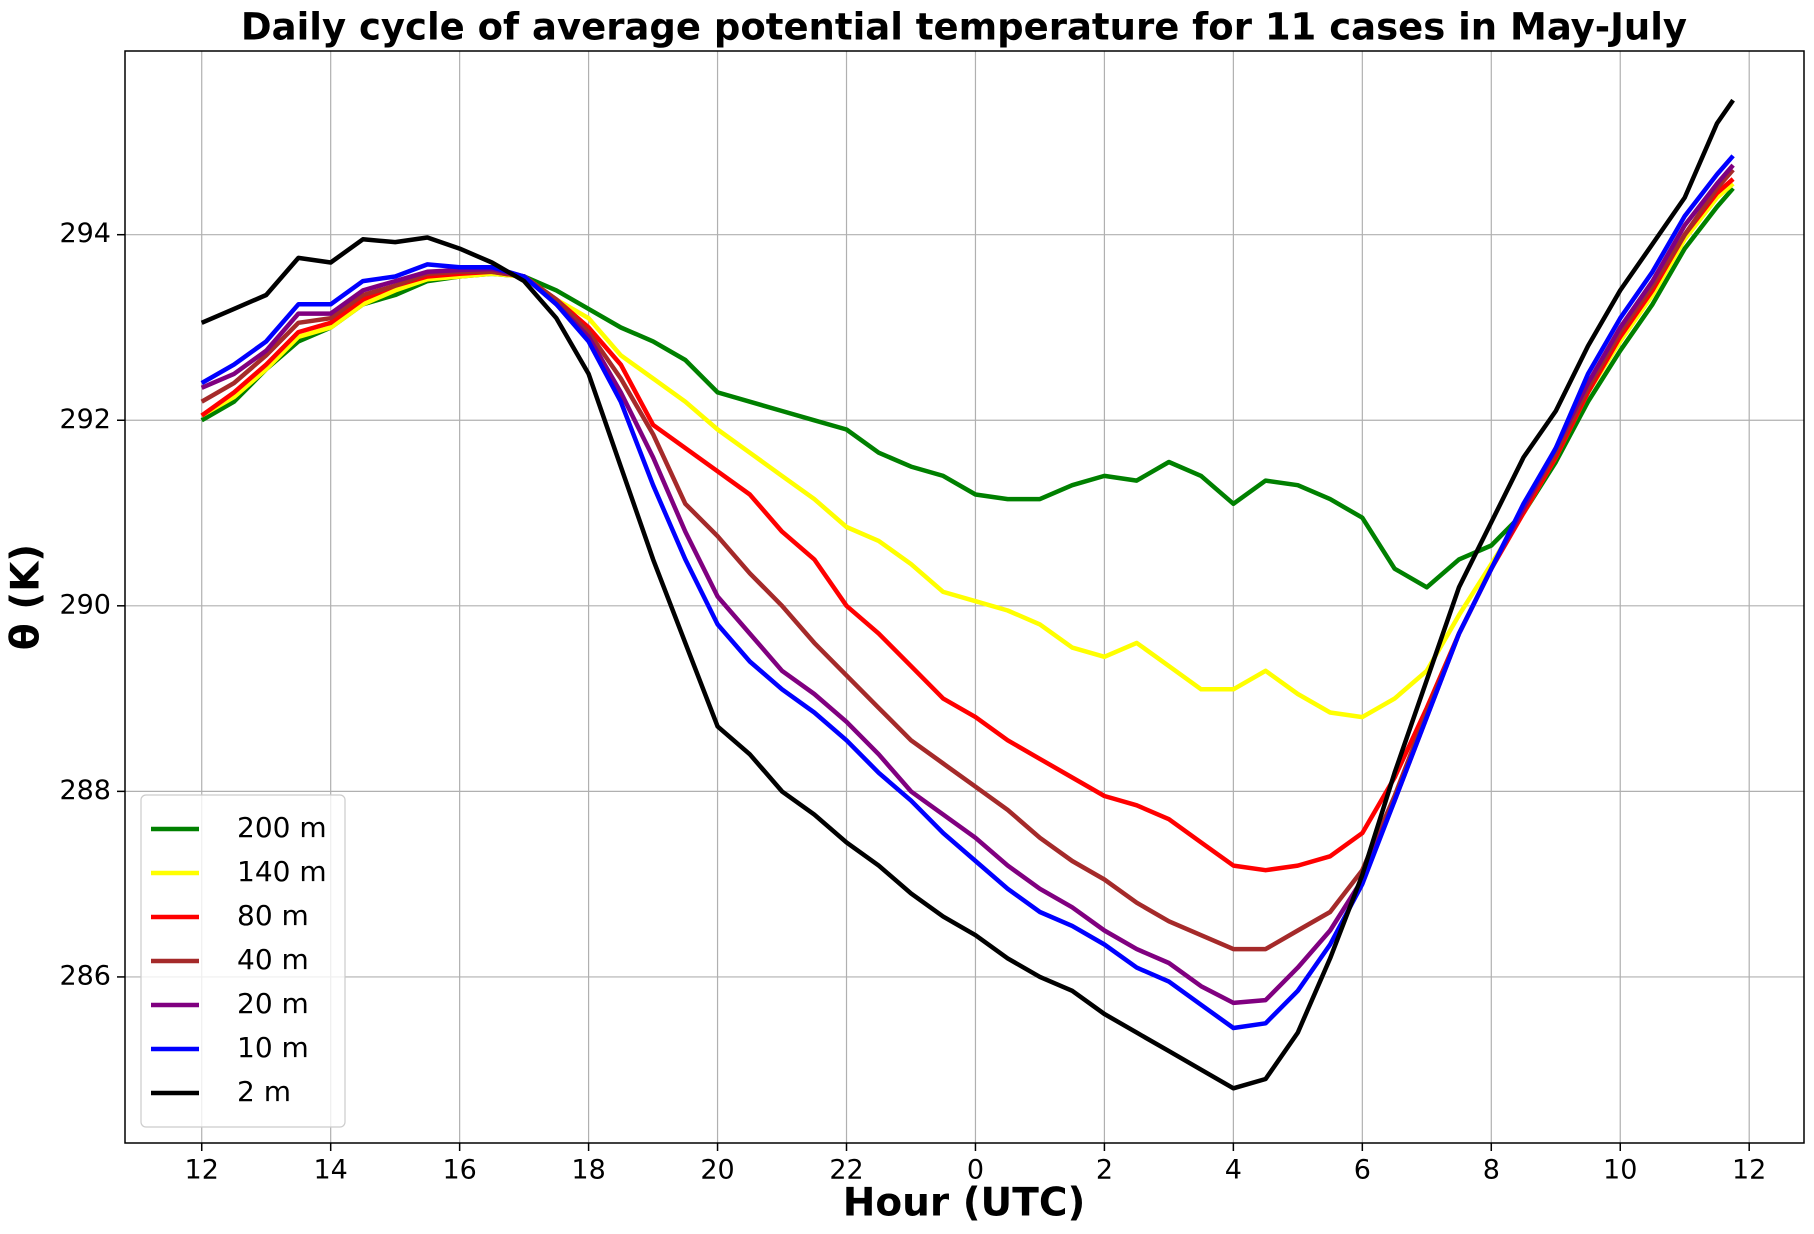  I want to click on x-tick-label: 22, so click(846, 1170).